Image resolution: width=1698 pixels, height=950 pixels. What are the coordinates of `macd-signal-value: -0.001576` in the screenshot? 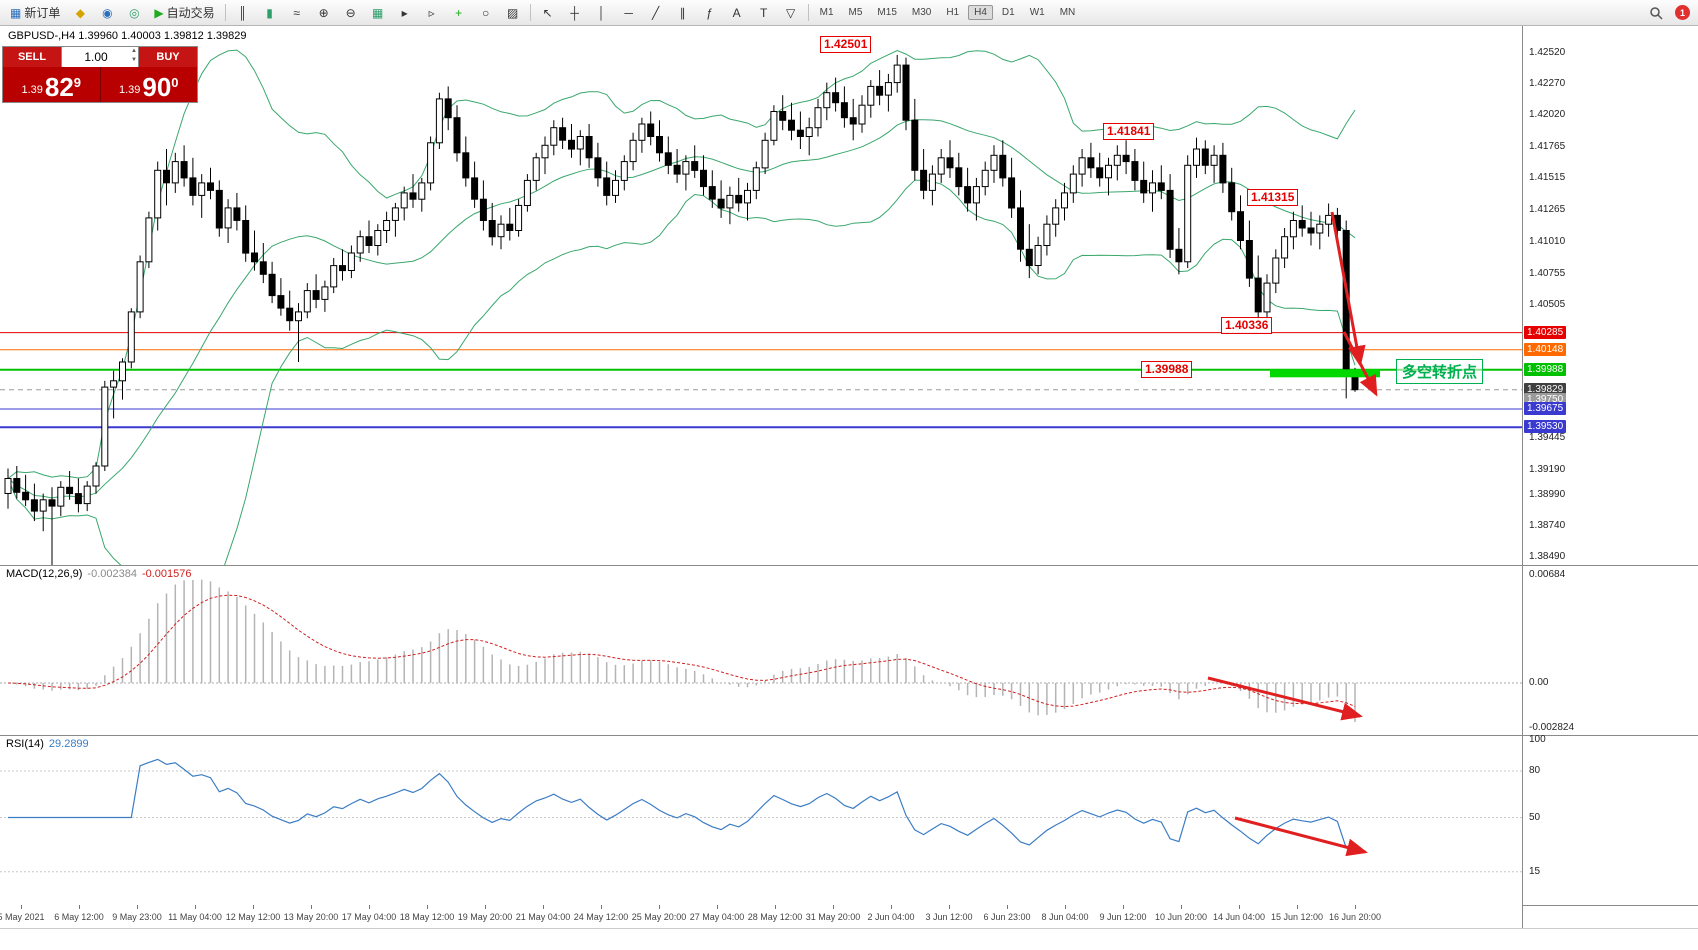 It's located at (166, 574).